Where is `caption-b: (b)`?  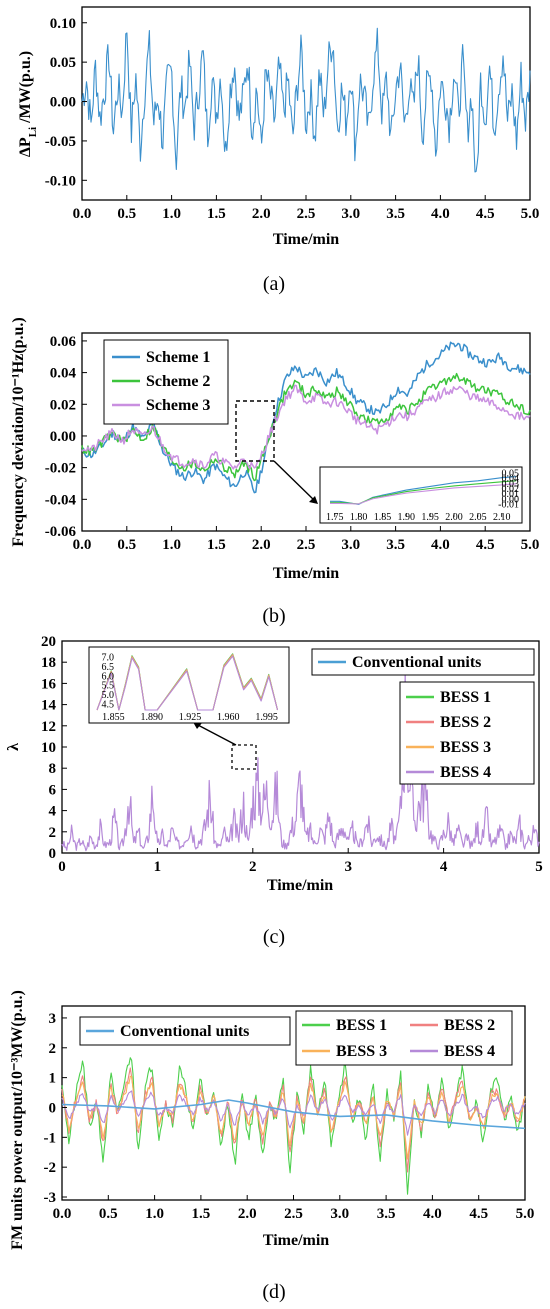 caption-b: (b) is located at coordinates (273, 616).